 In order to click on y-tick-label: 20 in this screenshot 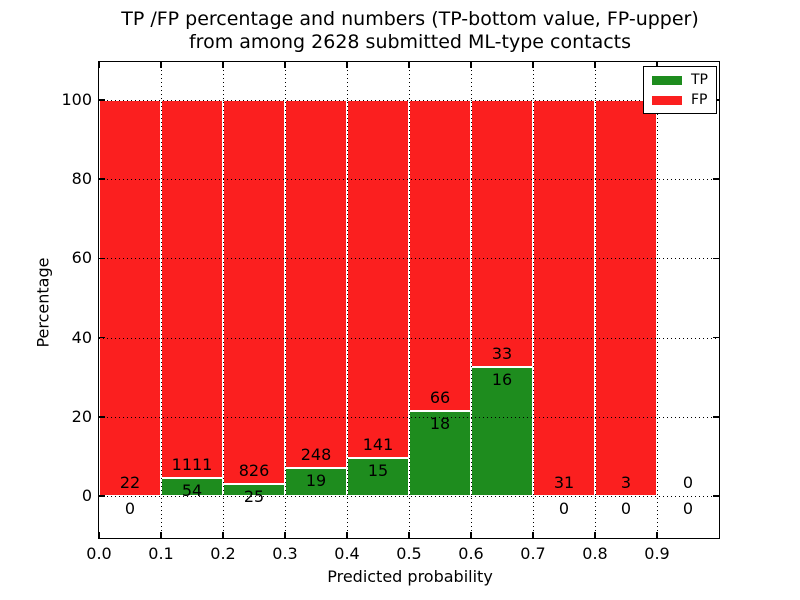, I will do `click(81, 416)`.